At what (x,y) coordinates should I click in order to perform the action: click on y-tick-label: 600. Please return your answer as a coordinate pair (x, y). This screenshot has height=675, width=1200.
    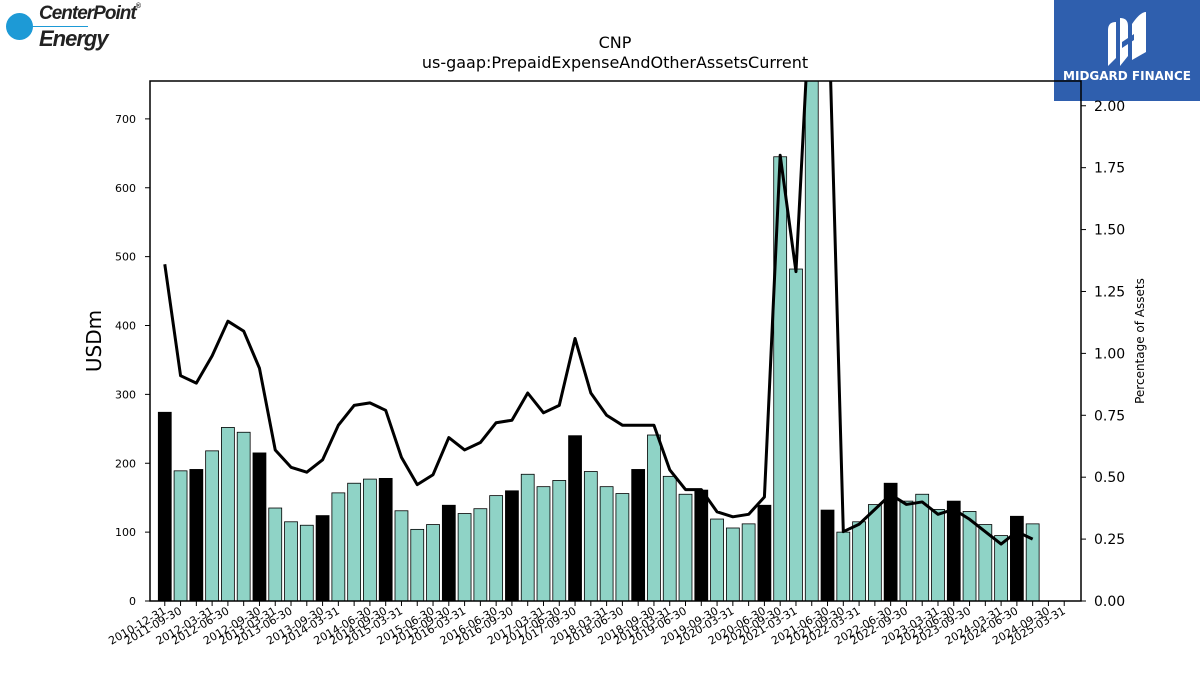
    Looking at the image, I should click on (125, 188).